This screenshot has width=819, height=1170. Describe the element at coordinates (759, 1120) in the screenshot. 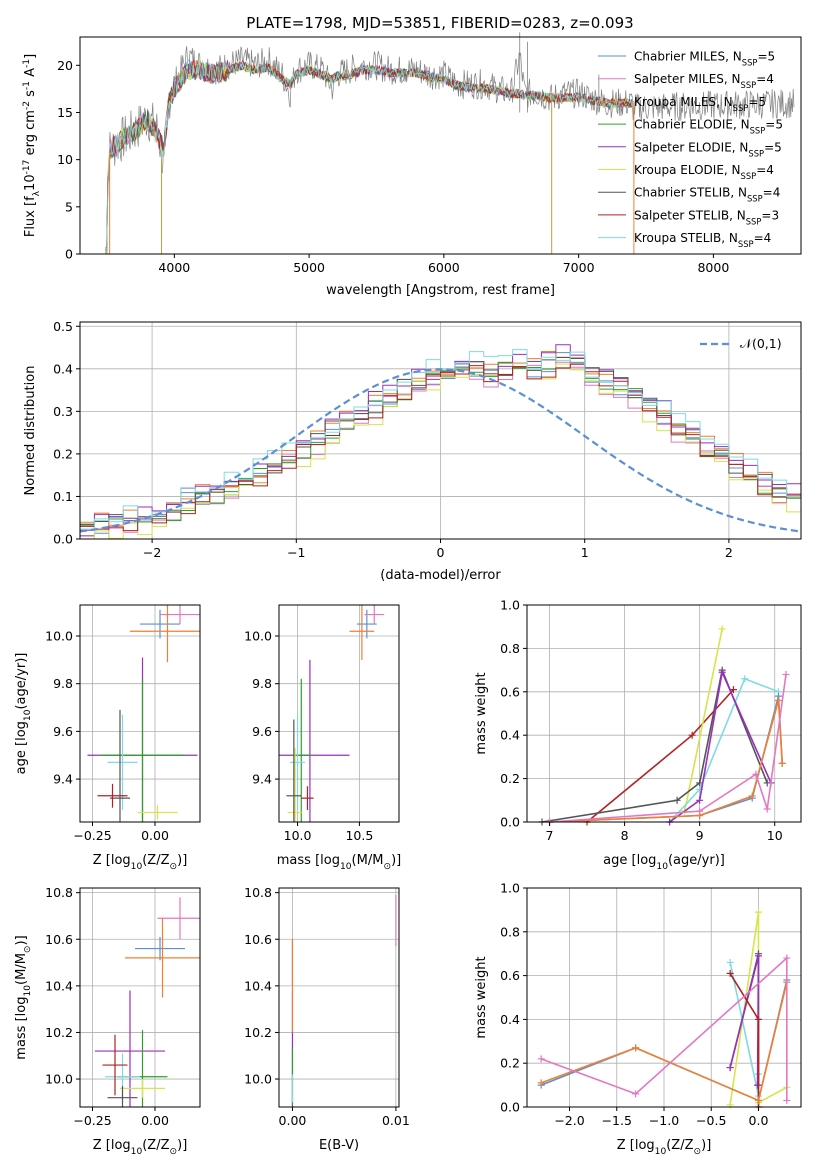

I see `x-tick-label: 0.0` at that location.